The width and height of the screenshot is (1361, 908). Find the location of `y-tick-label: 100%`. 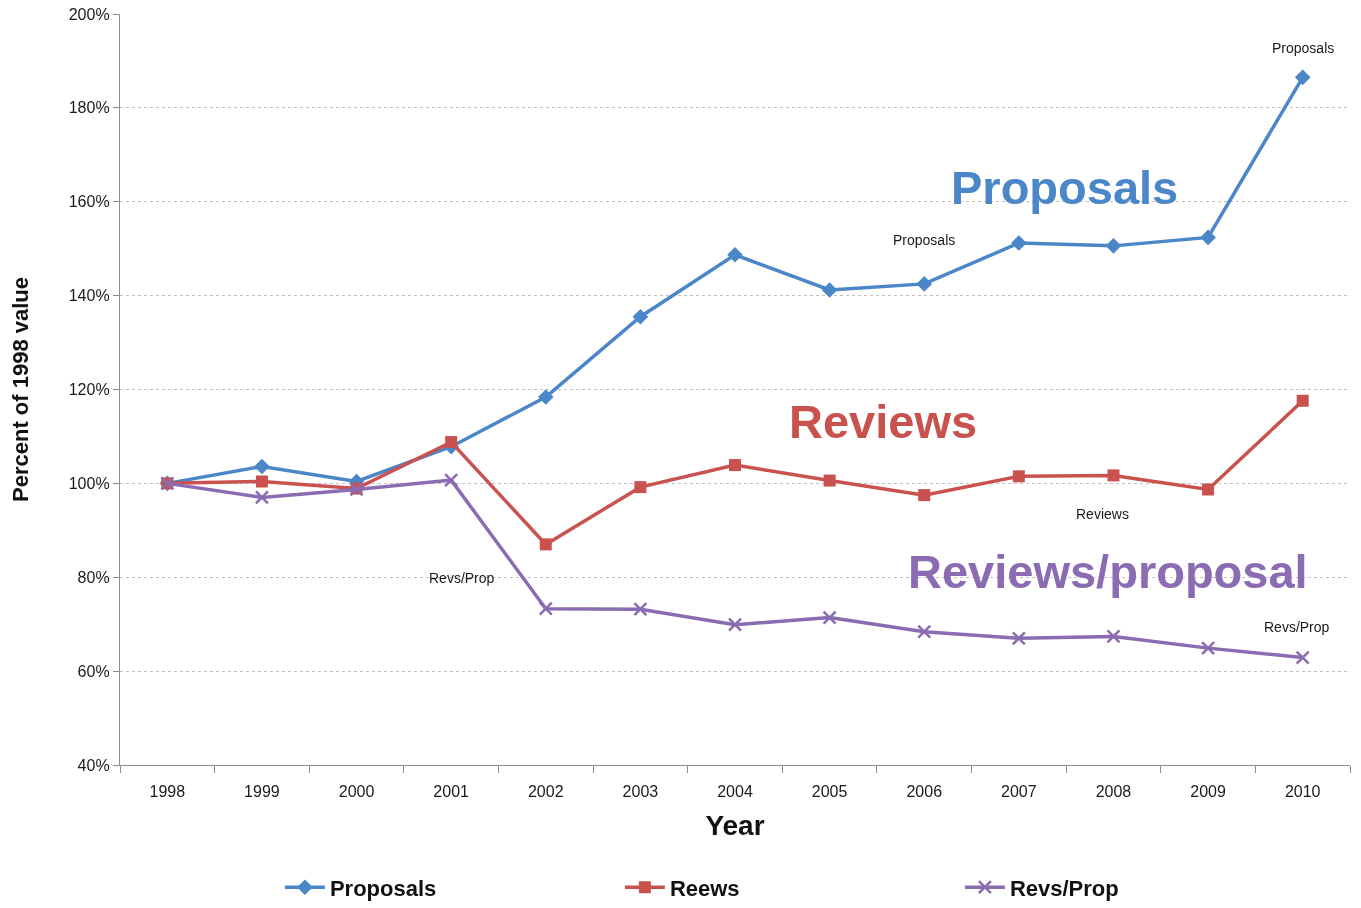

y-tick-label: 100% is located at coordinates (89, 483).